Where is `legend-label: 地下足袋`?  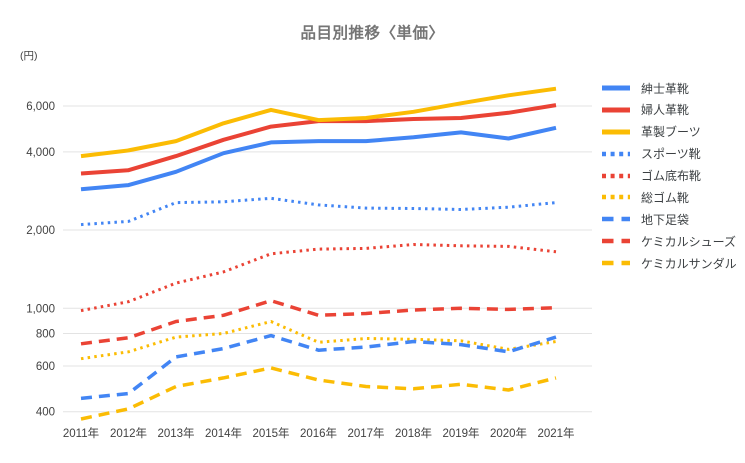
legend-label: 地下足袋 is located at coordinates (665, 219).